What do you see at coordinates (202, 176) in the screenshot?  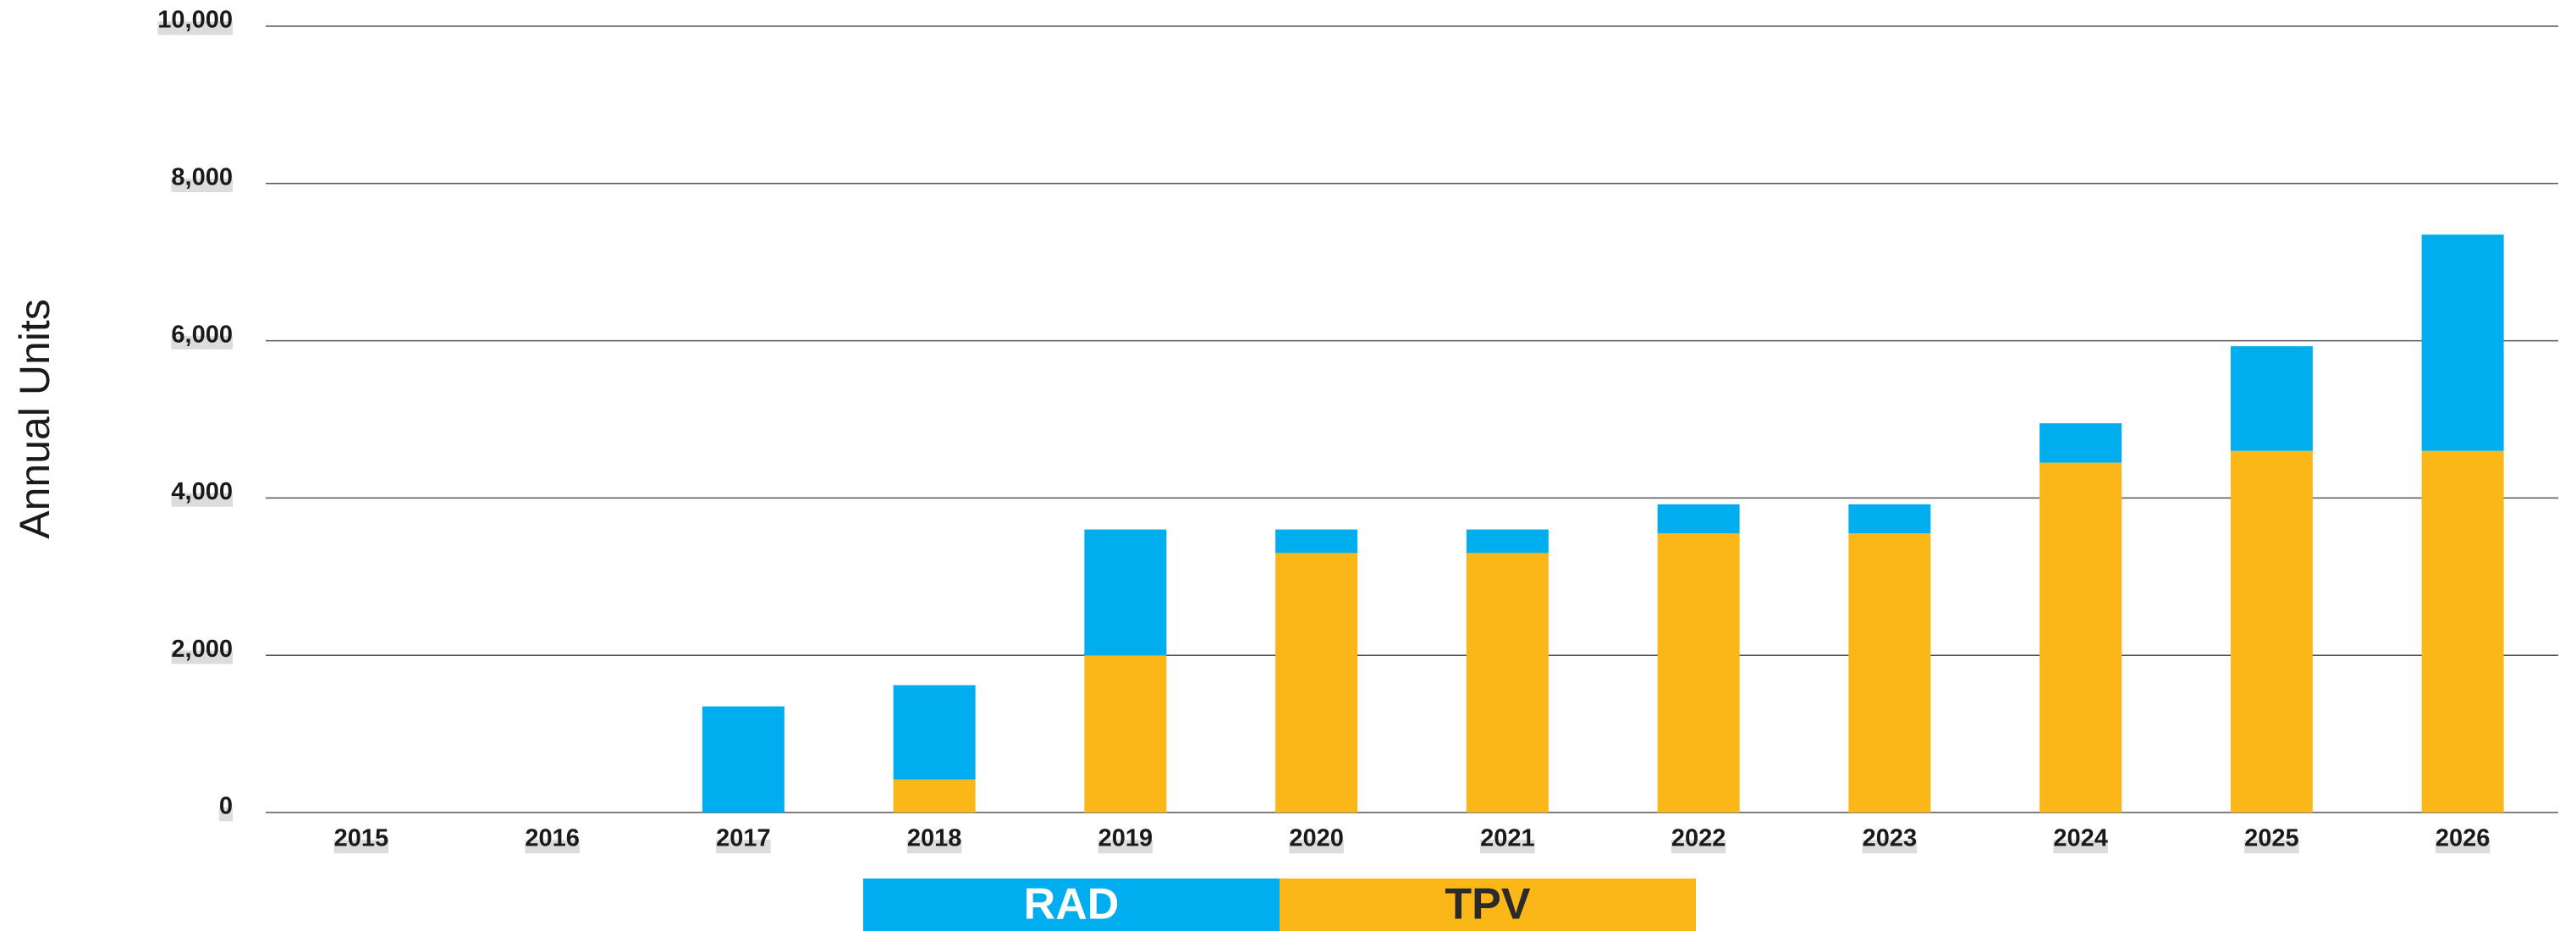 I see `y-tick-label: 8,000` at bounding box center [202, 176].